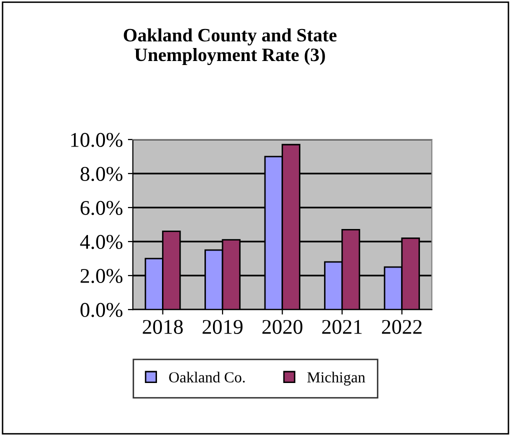 The image size is (511, 436). What do you see at coordinates (402, 327) in the screenshot?
I see `x-tick-label: 2022` at bounding box center [402, 327].